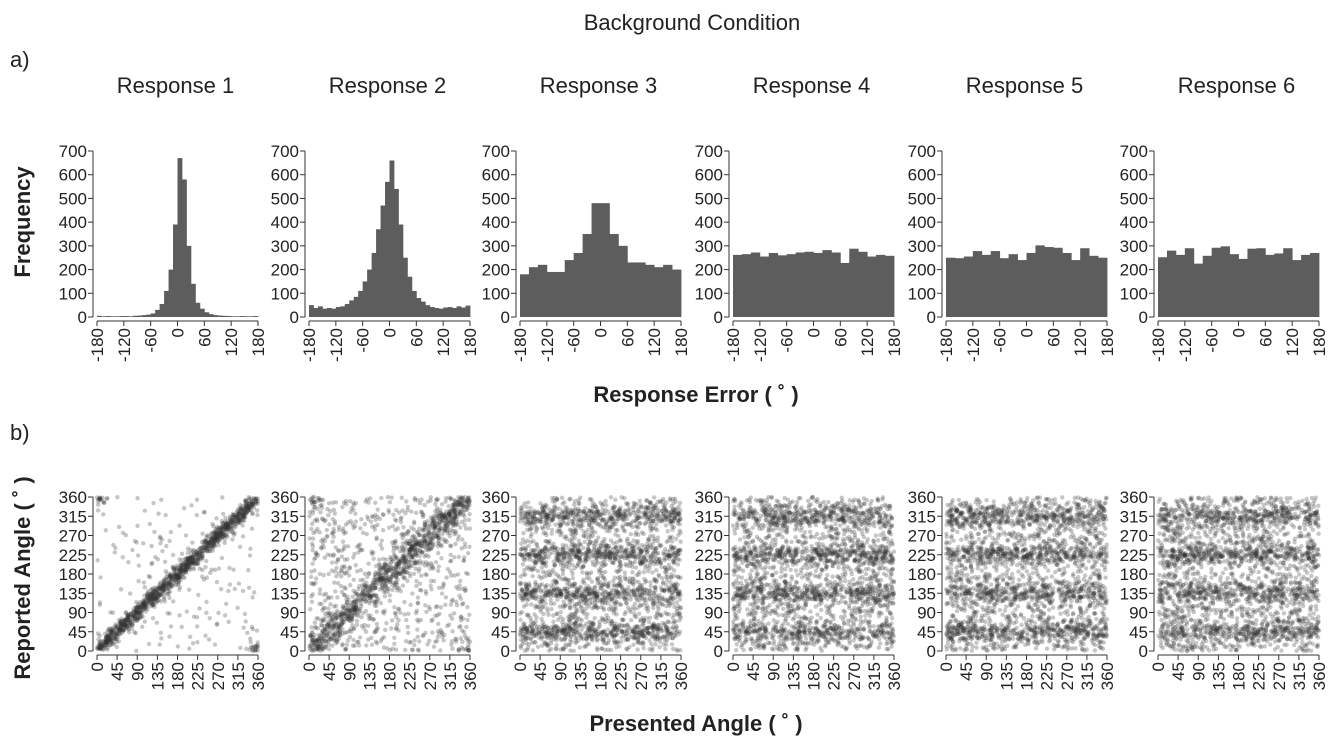 This screenshot has height=739, width=1338. I want to click on x-tick-label: 120, so click(443, 342).